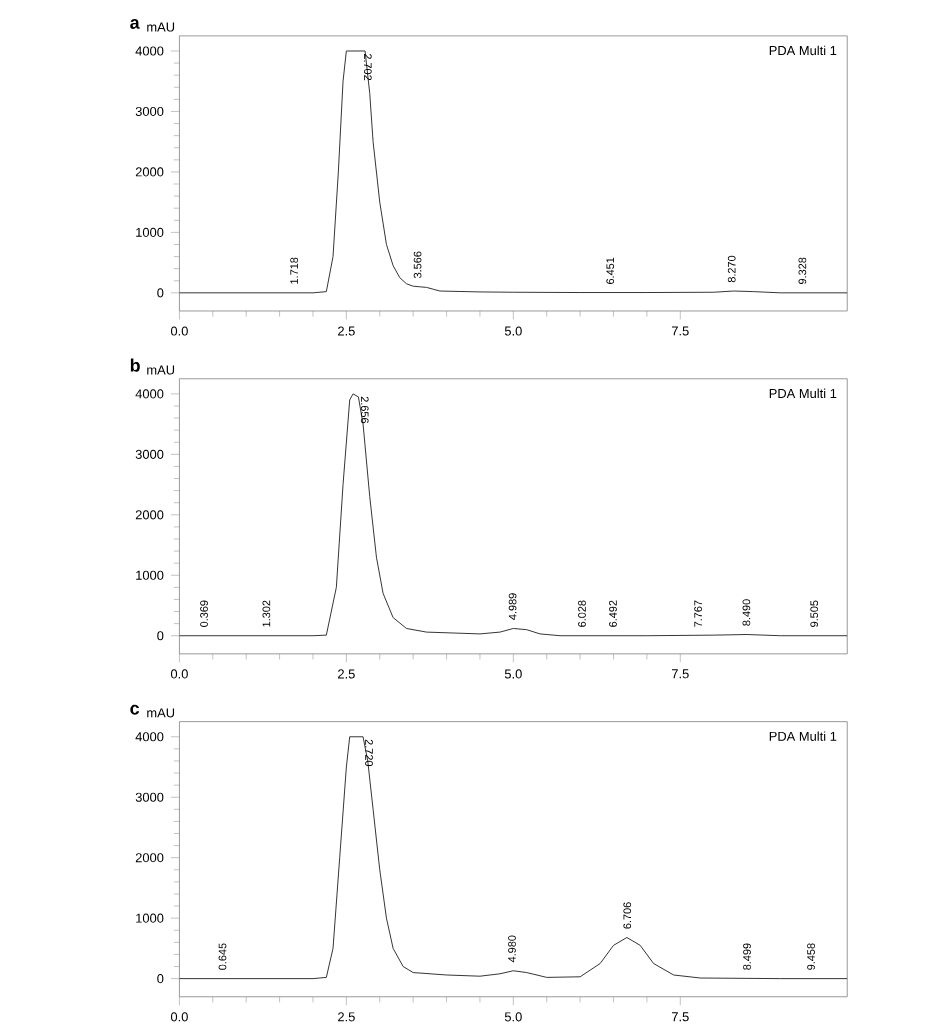 The height and width of the screenshot is (1028, 948). I want to click on chart-title: c, so click(134, 709).